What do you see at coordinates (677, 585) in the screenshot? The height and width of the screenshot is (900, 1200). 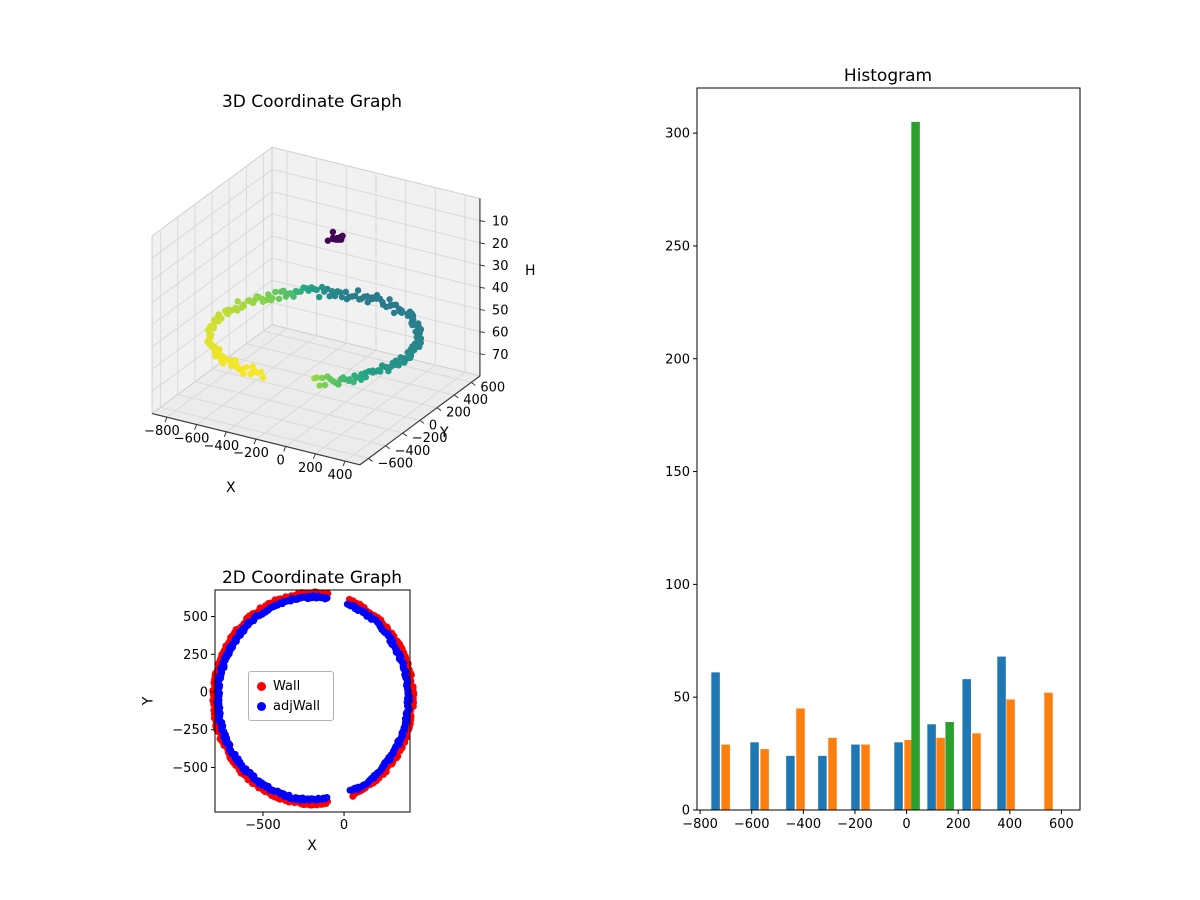 I see `y-tick-label: 100` at bounding box center [677, 585].